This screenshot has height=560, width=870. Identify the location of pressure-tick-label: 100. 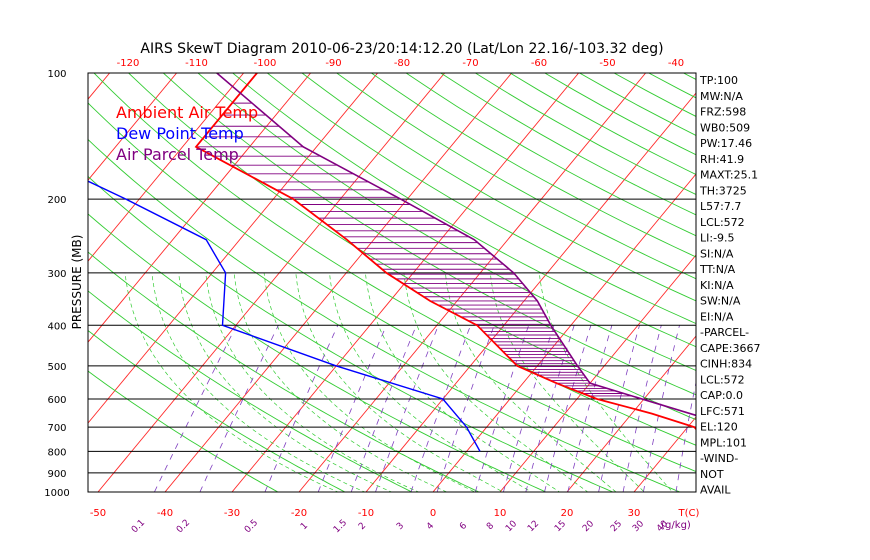
(56, 74).